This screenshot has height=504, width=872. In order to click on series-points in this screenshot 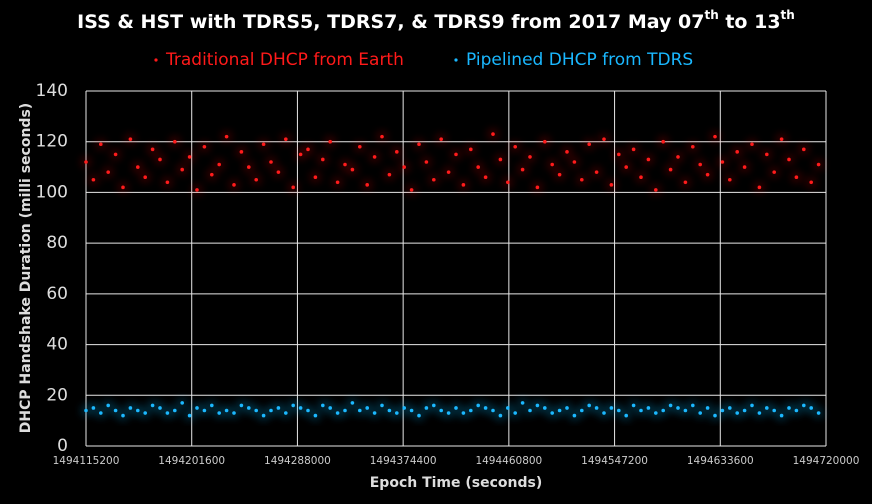, I will do `click(452, 162)`.